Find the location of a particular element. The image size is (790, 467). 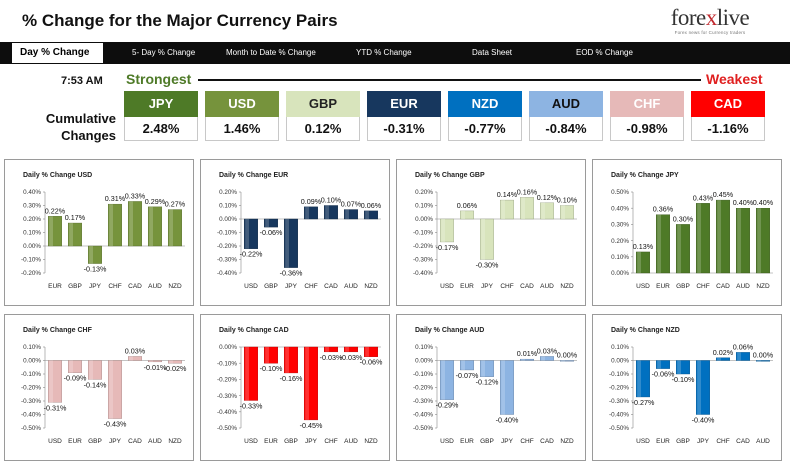

data-label: 0.06% is located at coordinates (371, 205).